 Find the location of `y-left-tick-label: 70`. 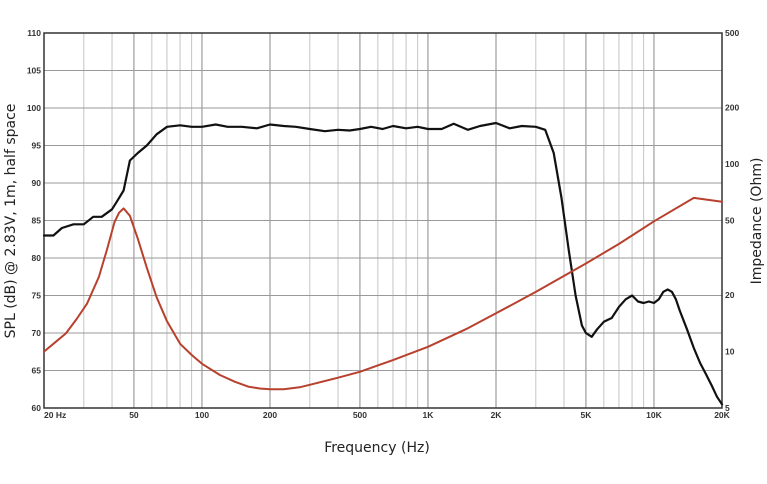

y-left-tick-label: 70 is located at coordinates (37, 333).